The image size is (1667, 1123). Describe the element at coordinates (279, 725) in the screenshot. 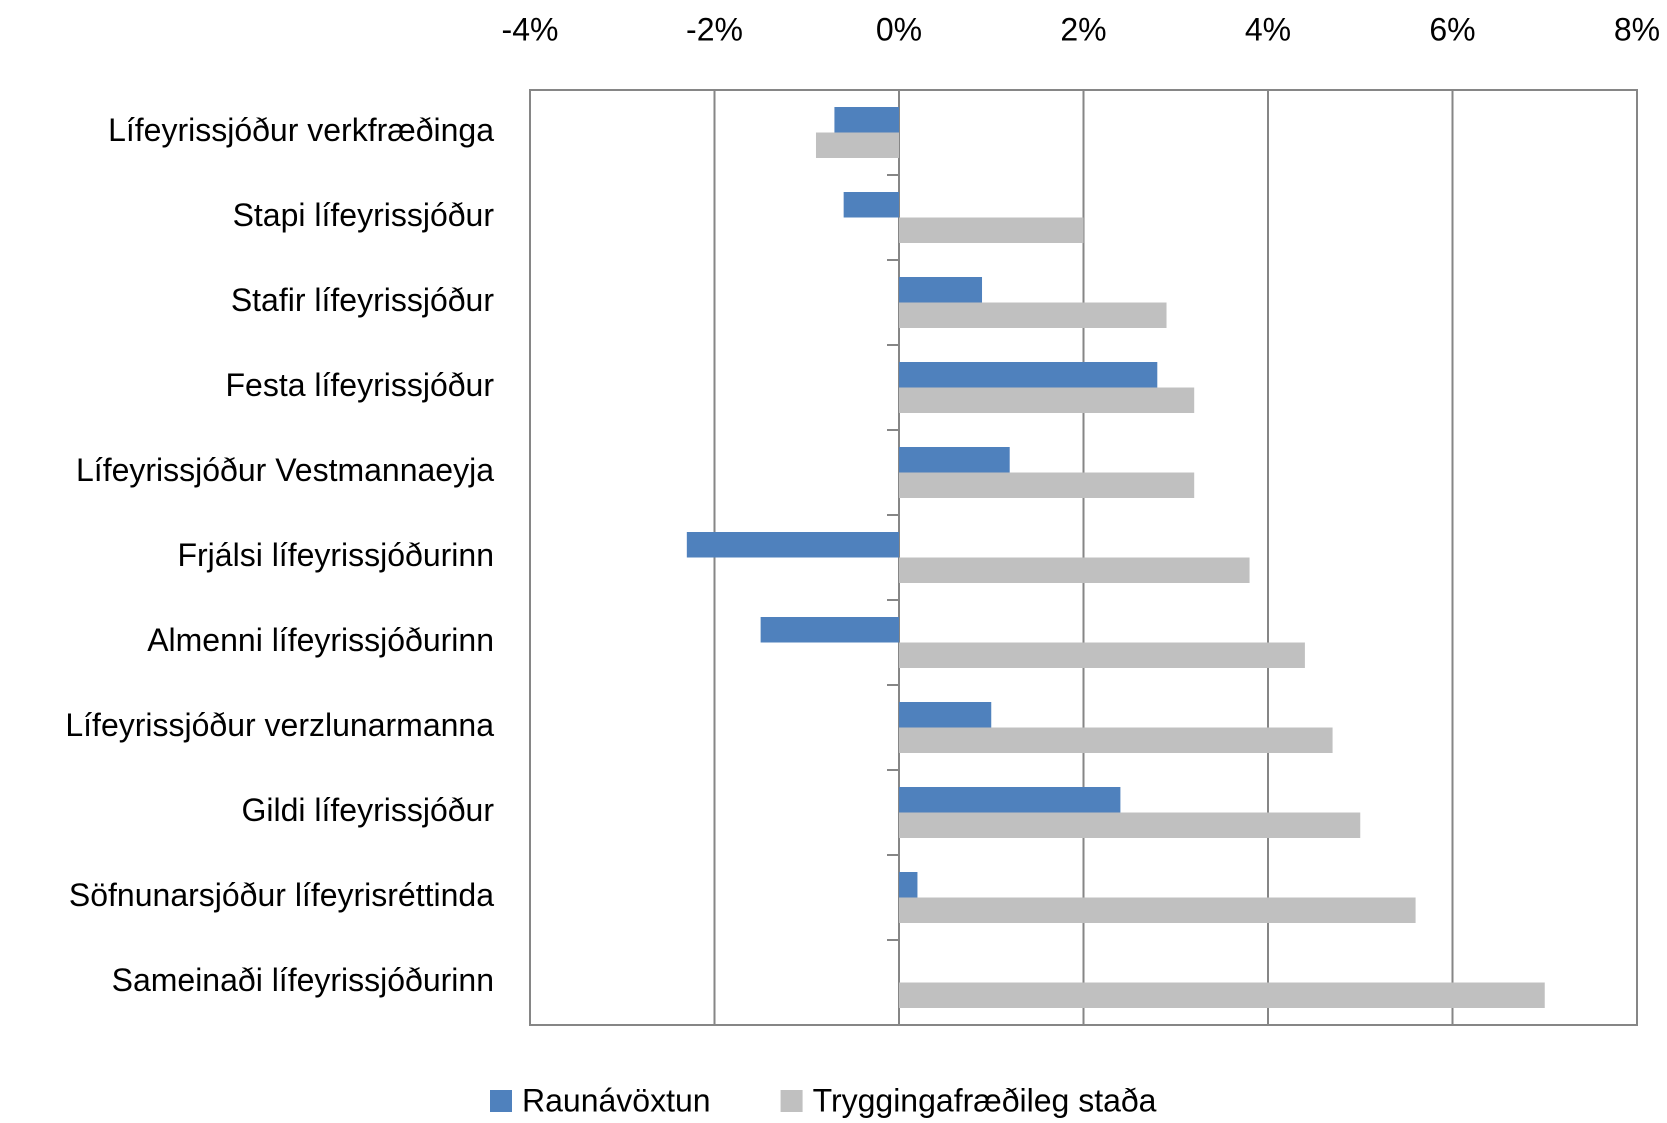

I see `y-tick-label: Lífeyrissjóður verzlunarmanna` at that location.